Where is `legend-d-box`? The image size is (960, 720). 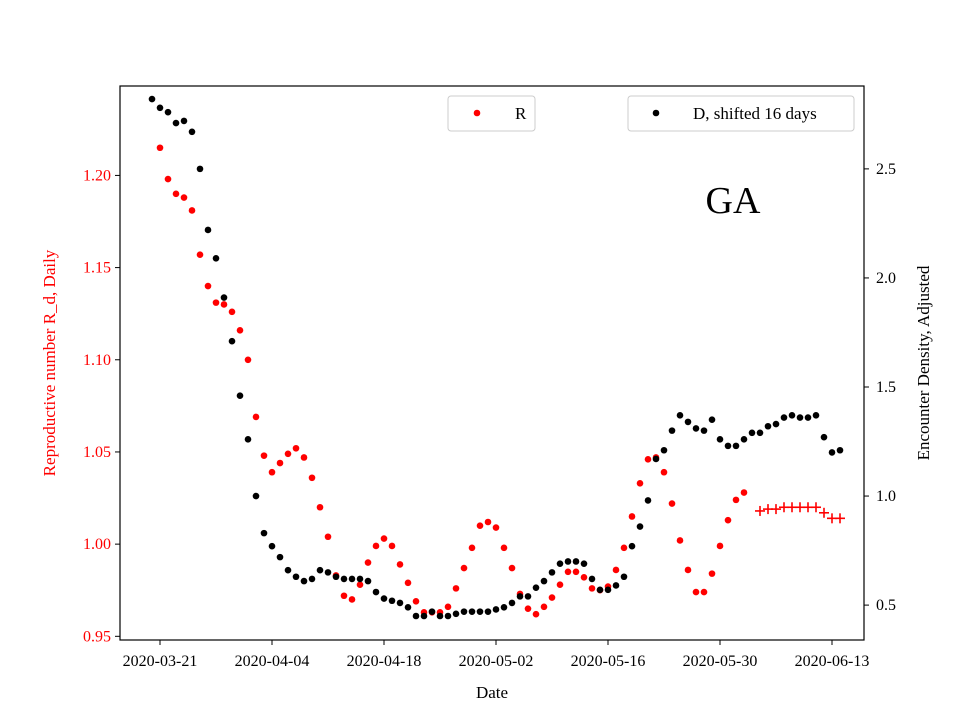 legend-d-box is located at coordinates (741, 113).